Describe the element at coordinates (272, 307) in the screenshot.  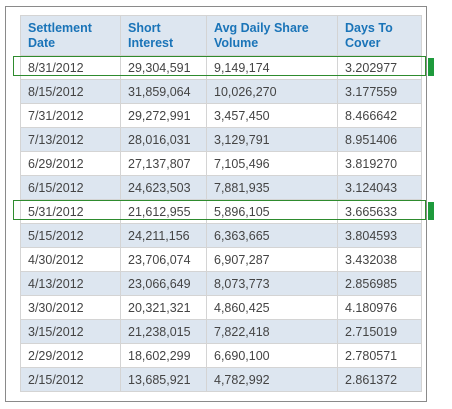
I see `cell-avg-daily-volume: 4,860,425` at that location.